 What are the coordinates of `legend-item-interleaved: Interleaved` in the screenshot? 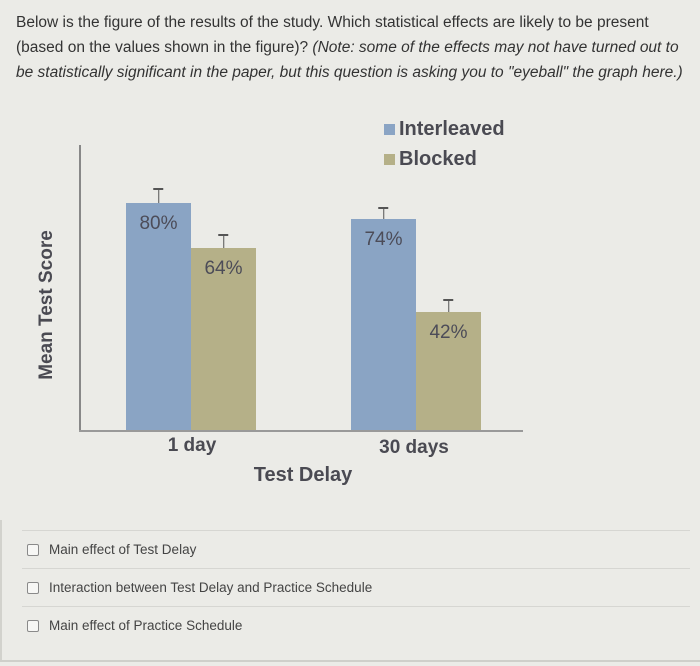 It's located at (444, 129).